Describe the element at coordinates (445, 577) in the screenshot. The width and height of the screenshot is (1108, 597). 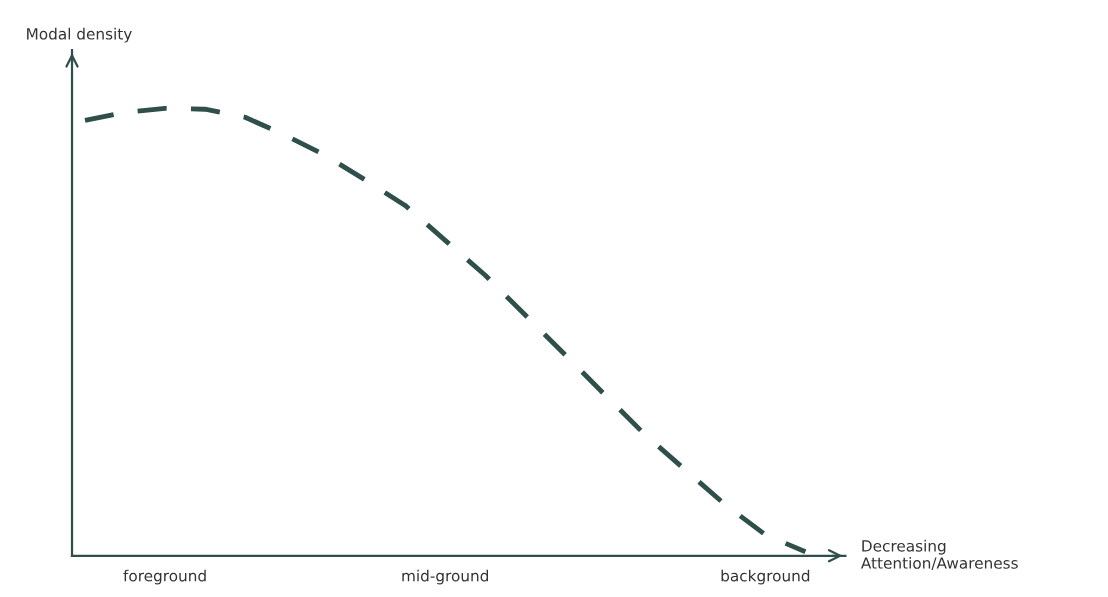
I see `x-tick-label: mid-ground` at that location.